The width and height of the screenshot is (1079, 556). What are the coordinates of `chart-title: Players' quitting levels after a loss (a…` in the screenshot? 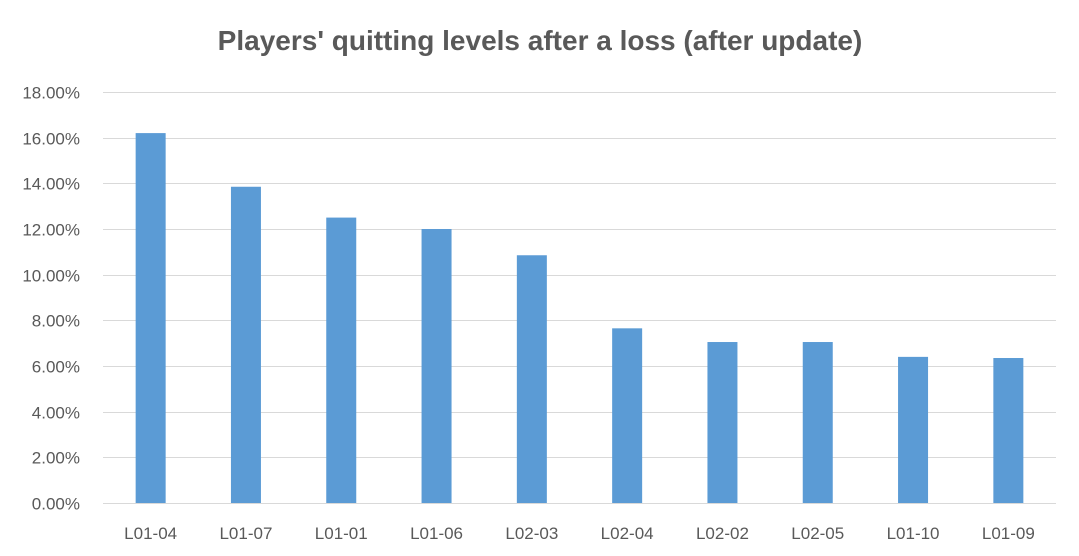 It's located at (540, 40).